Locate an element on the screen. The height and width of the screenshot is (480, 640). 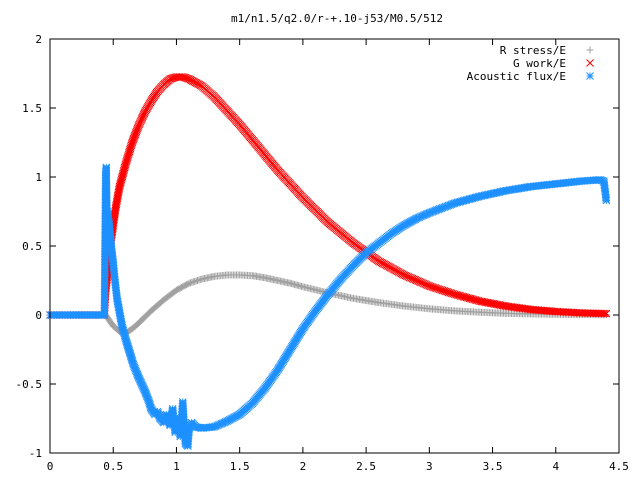
legend-label: G work/E is located at coordinates (539, 63).